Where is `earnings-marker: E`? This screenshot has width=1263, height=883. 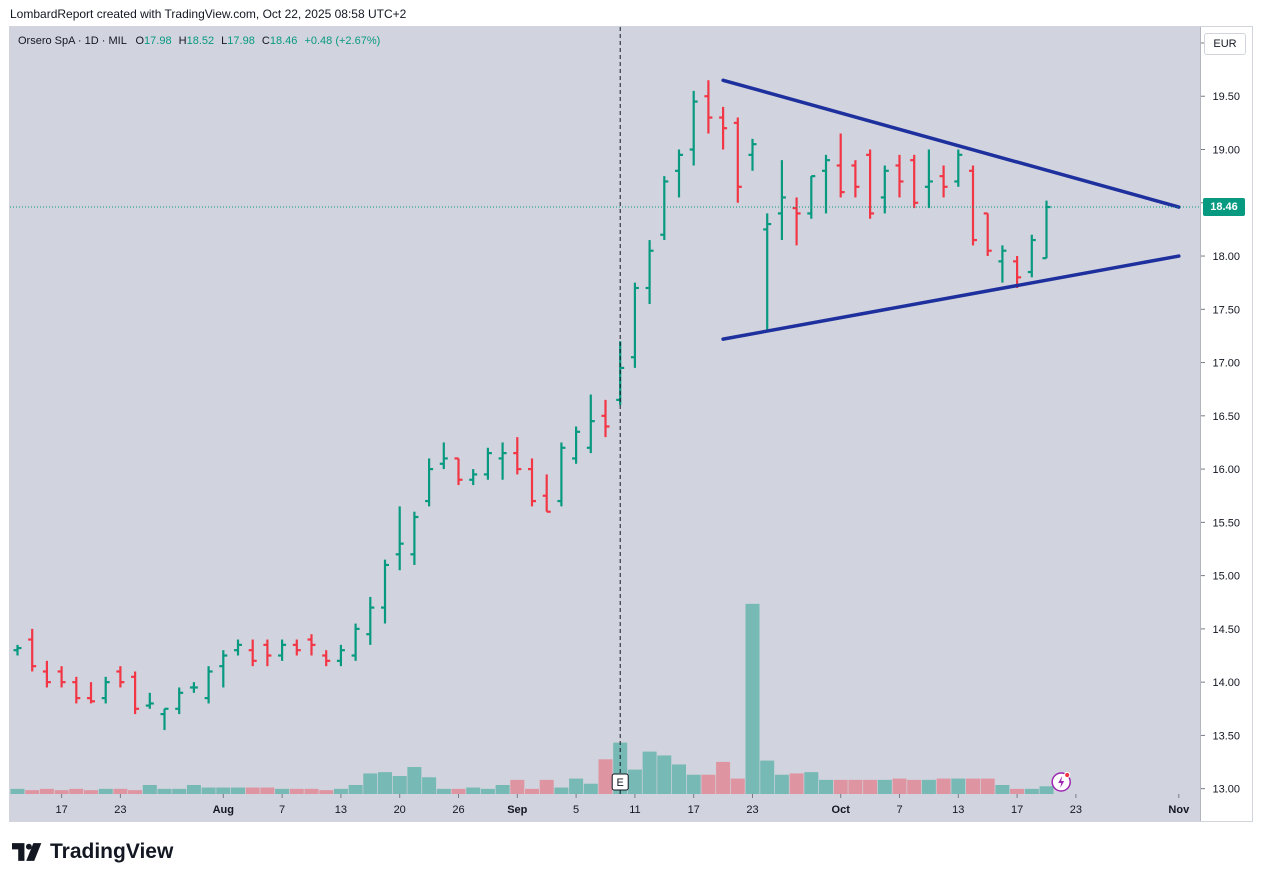 earnings-marker: E is located at coordinates (620, 782).